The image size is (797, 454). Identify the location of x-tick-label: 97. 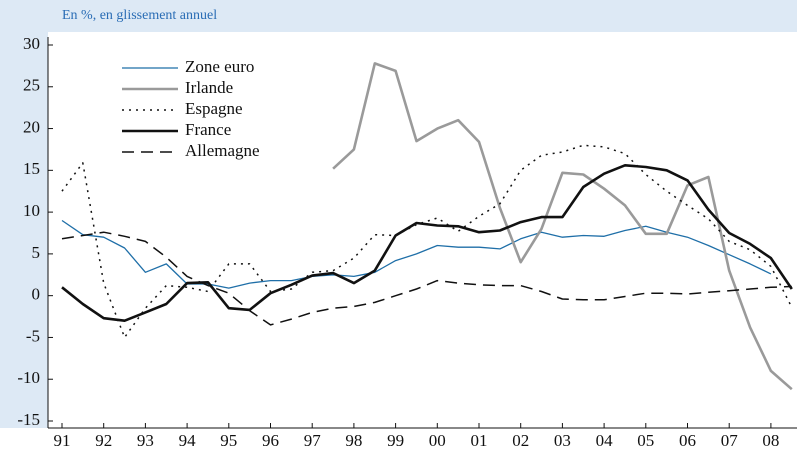
(313, 440).